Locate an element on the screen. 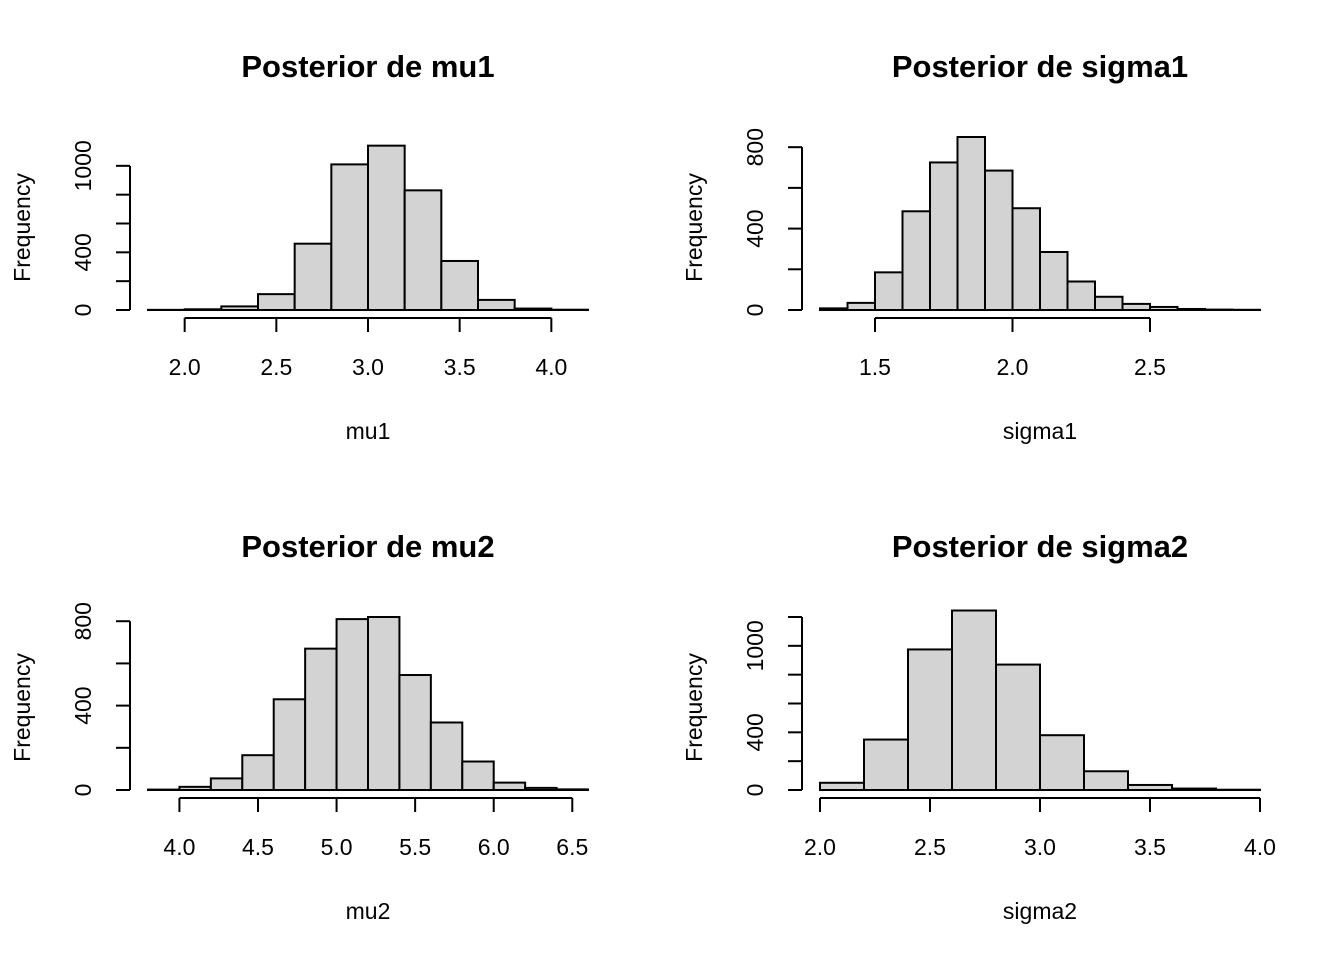  x-tick-label: 6.0 is located at coordinates (494, 847).